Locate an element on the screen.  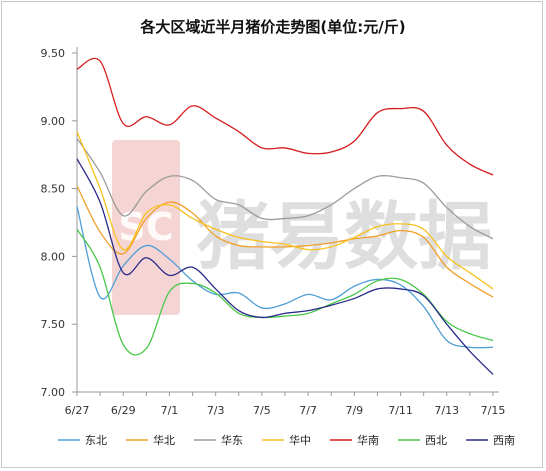
chart-legend: 东北 华北 华东 华中 华南 西北 西南 is located at coordinates (286, 440).